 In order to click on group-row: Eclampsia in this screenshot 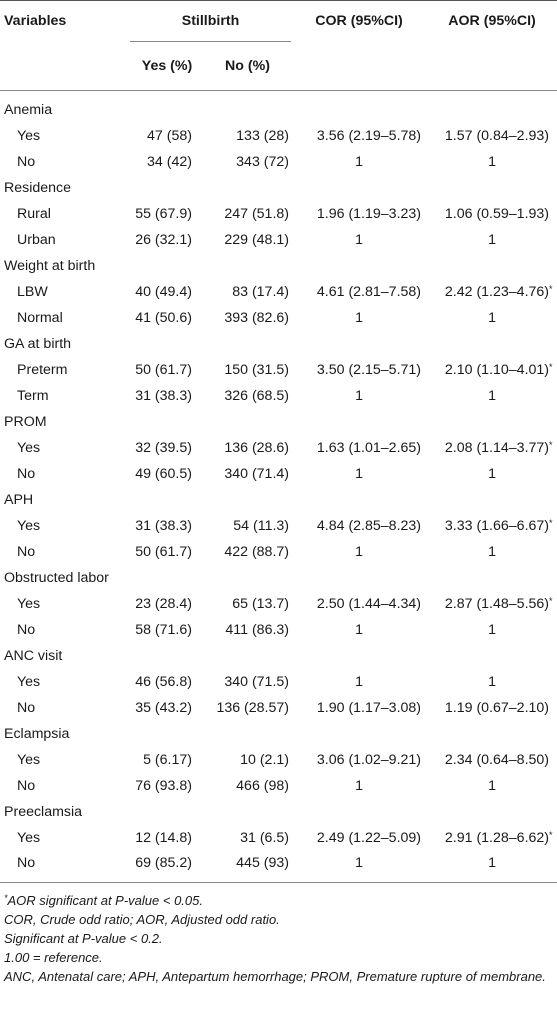, I will do `click(278, 734)`.